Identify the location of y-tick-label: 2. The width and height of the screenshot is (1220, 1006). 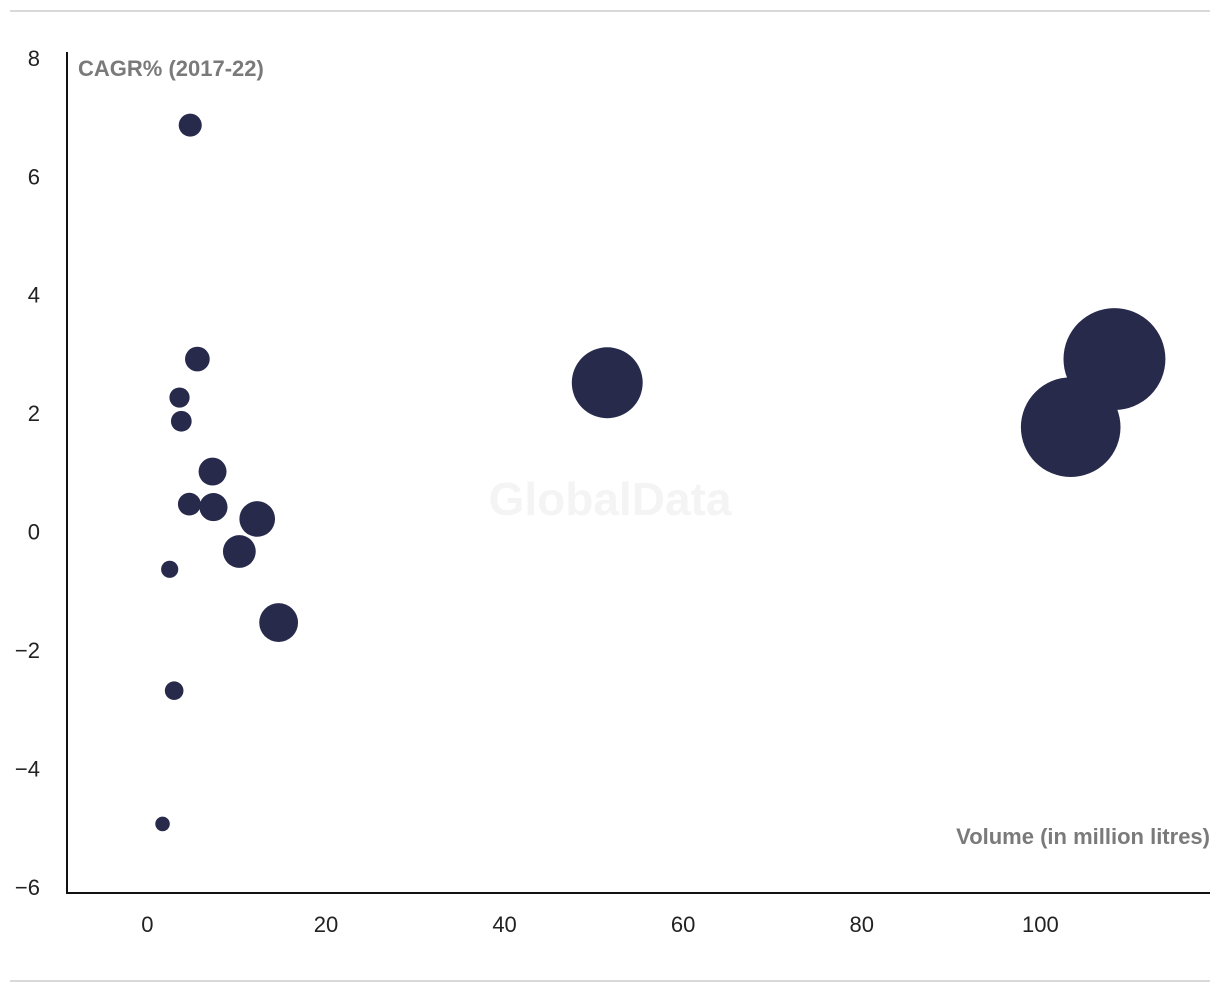
(34, 413).